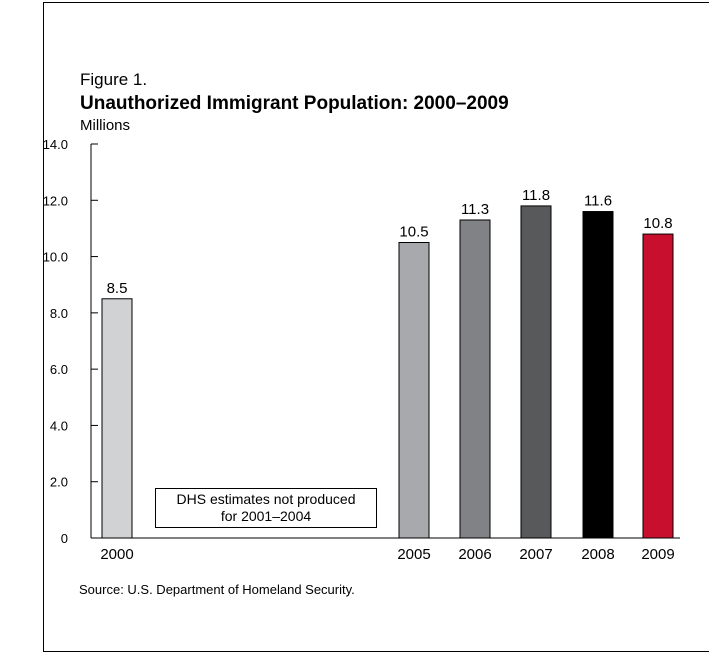 This screenshot has height=652, width=709. What do you see at coordinates (55, 144) in the screenshot?
I see `y-tick-label: 14.0` at bounding box center [55, 144].